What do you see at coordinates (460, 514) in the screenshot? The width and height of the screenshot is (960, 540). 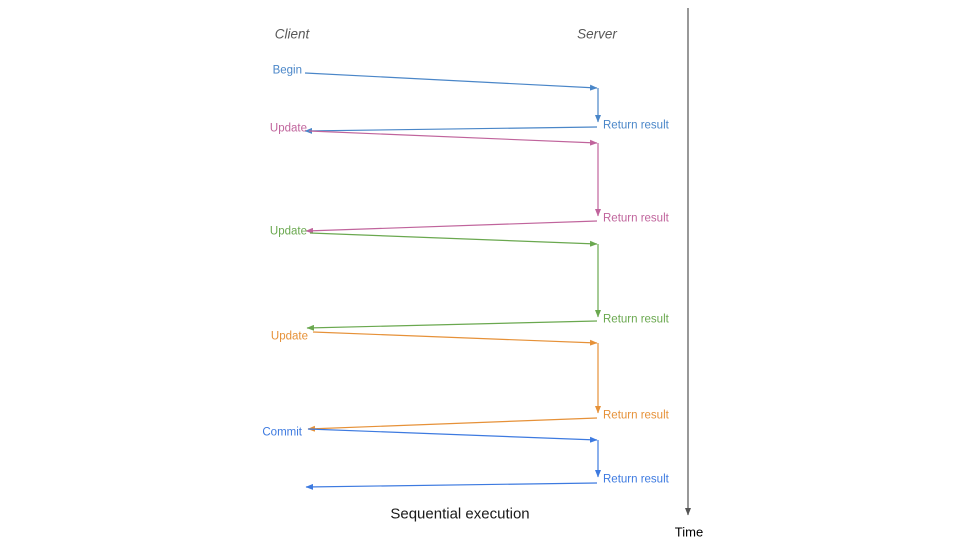 I see `diagram-caption: Sequential execution` at bounding box center [460, 514].